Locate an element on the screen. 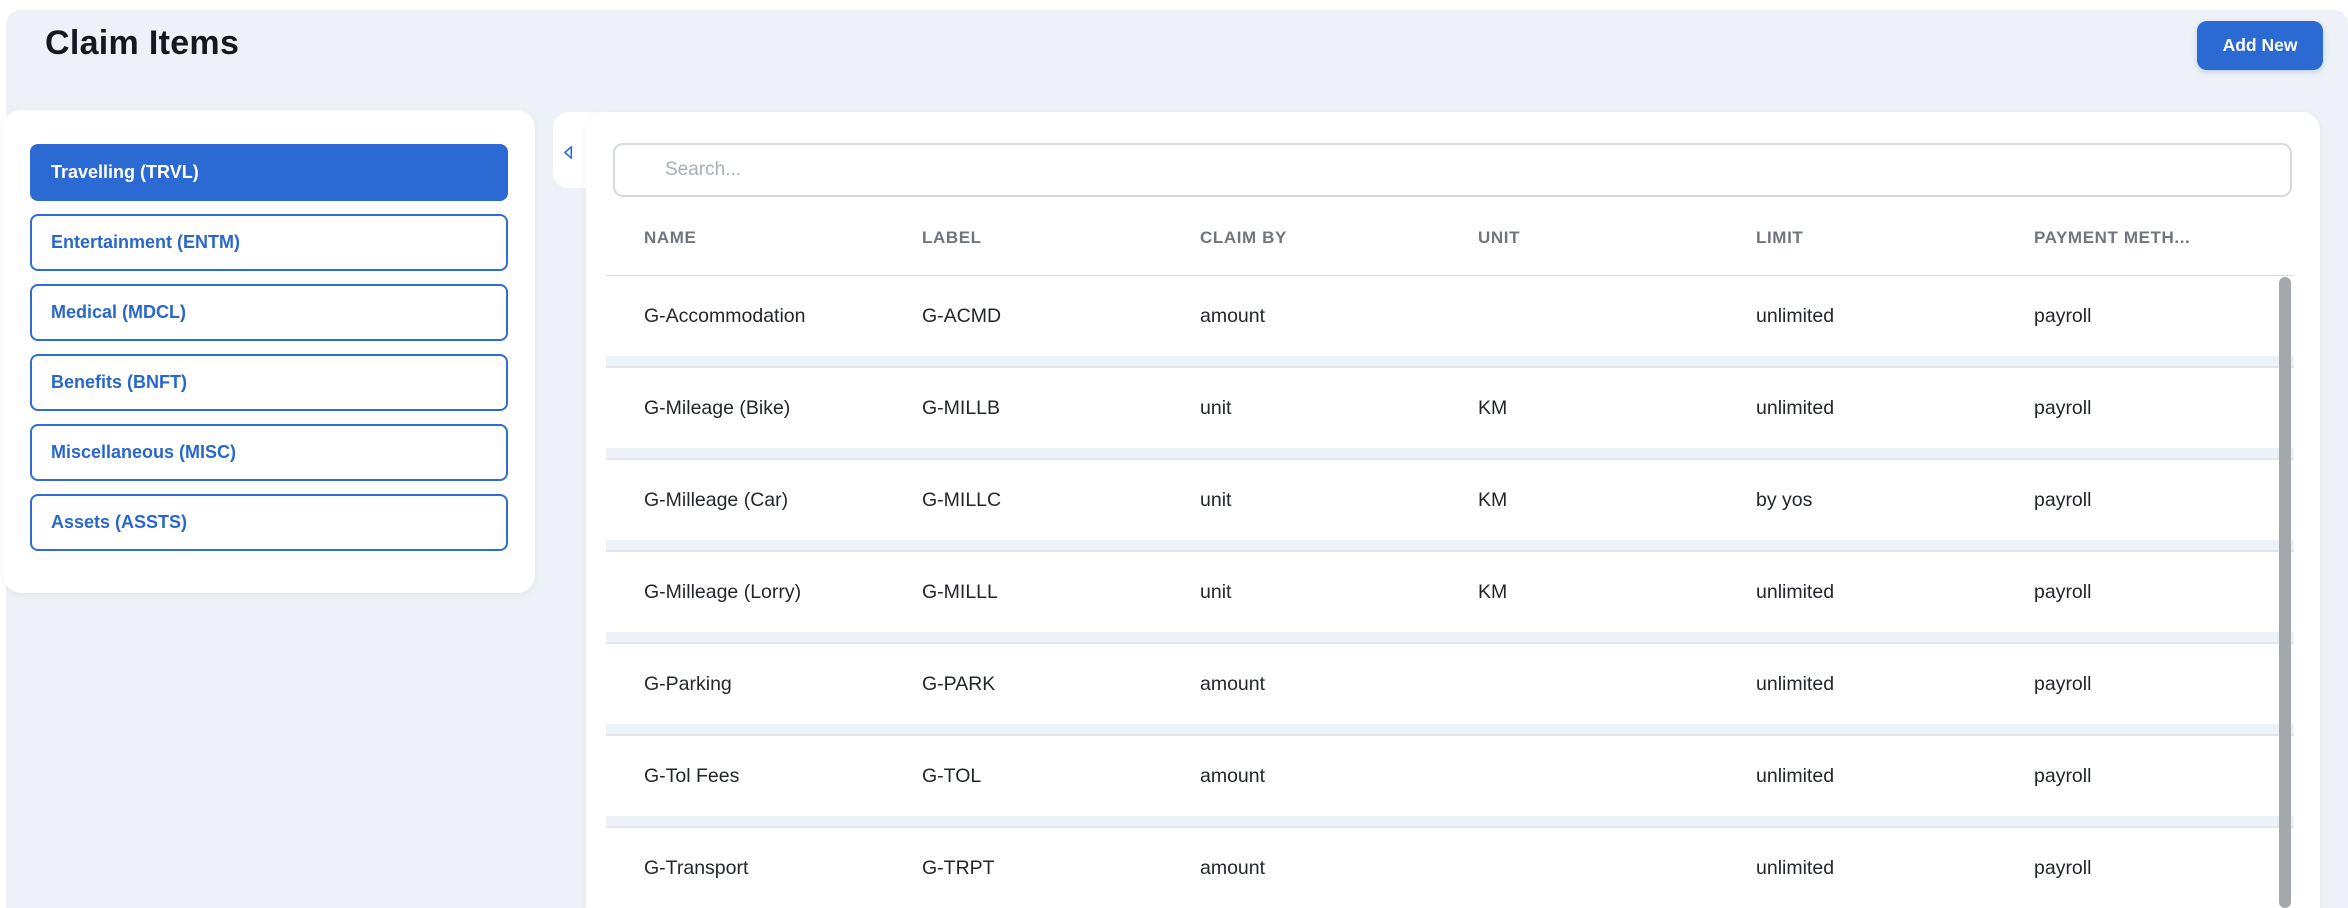 The height and width of the screenshot is (908, 2348). cell-label: G-MILLL is located at coordinates (960, 591).